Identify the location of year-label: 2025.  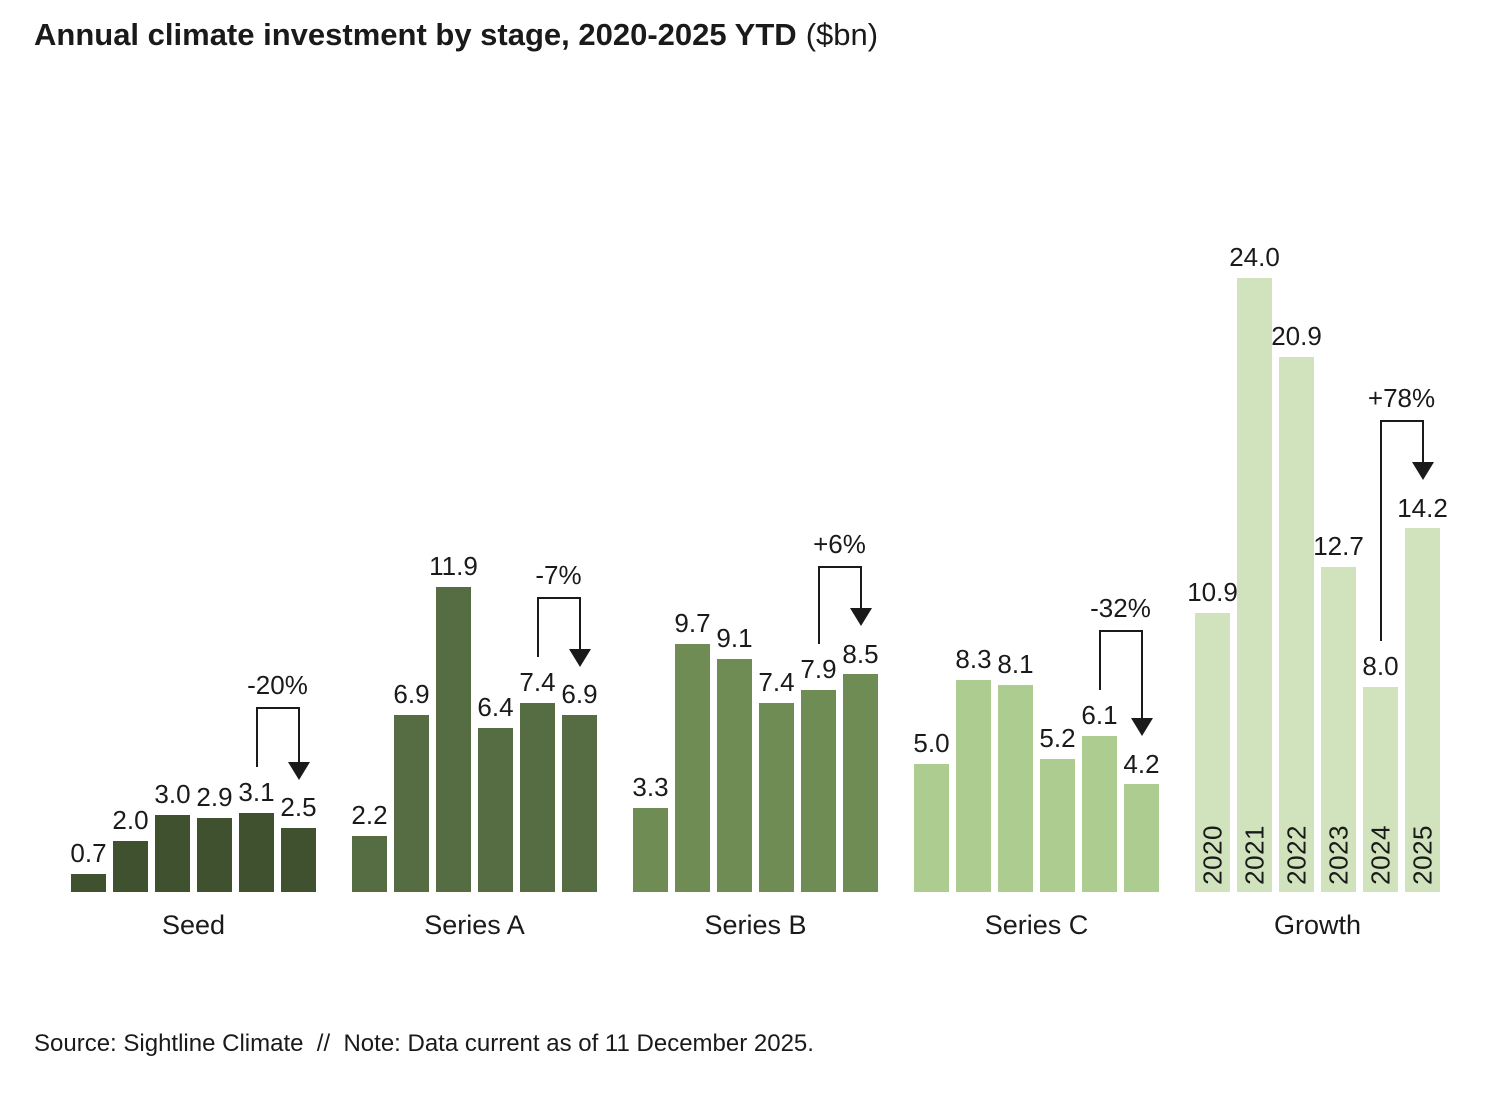
(1422, 855).